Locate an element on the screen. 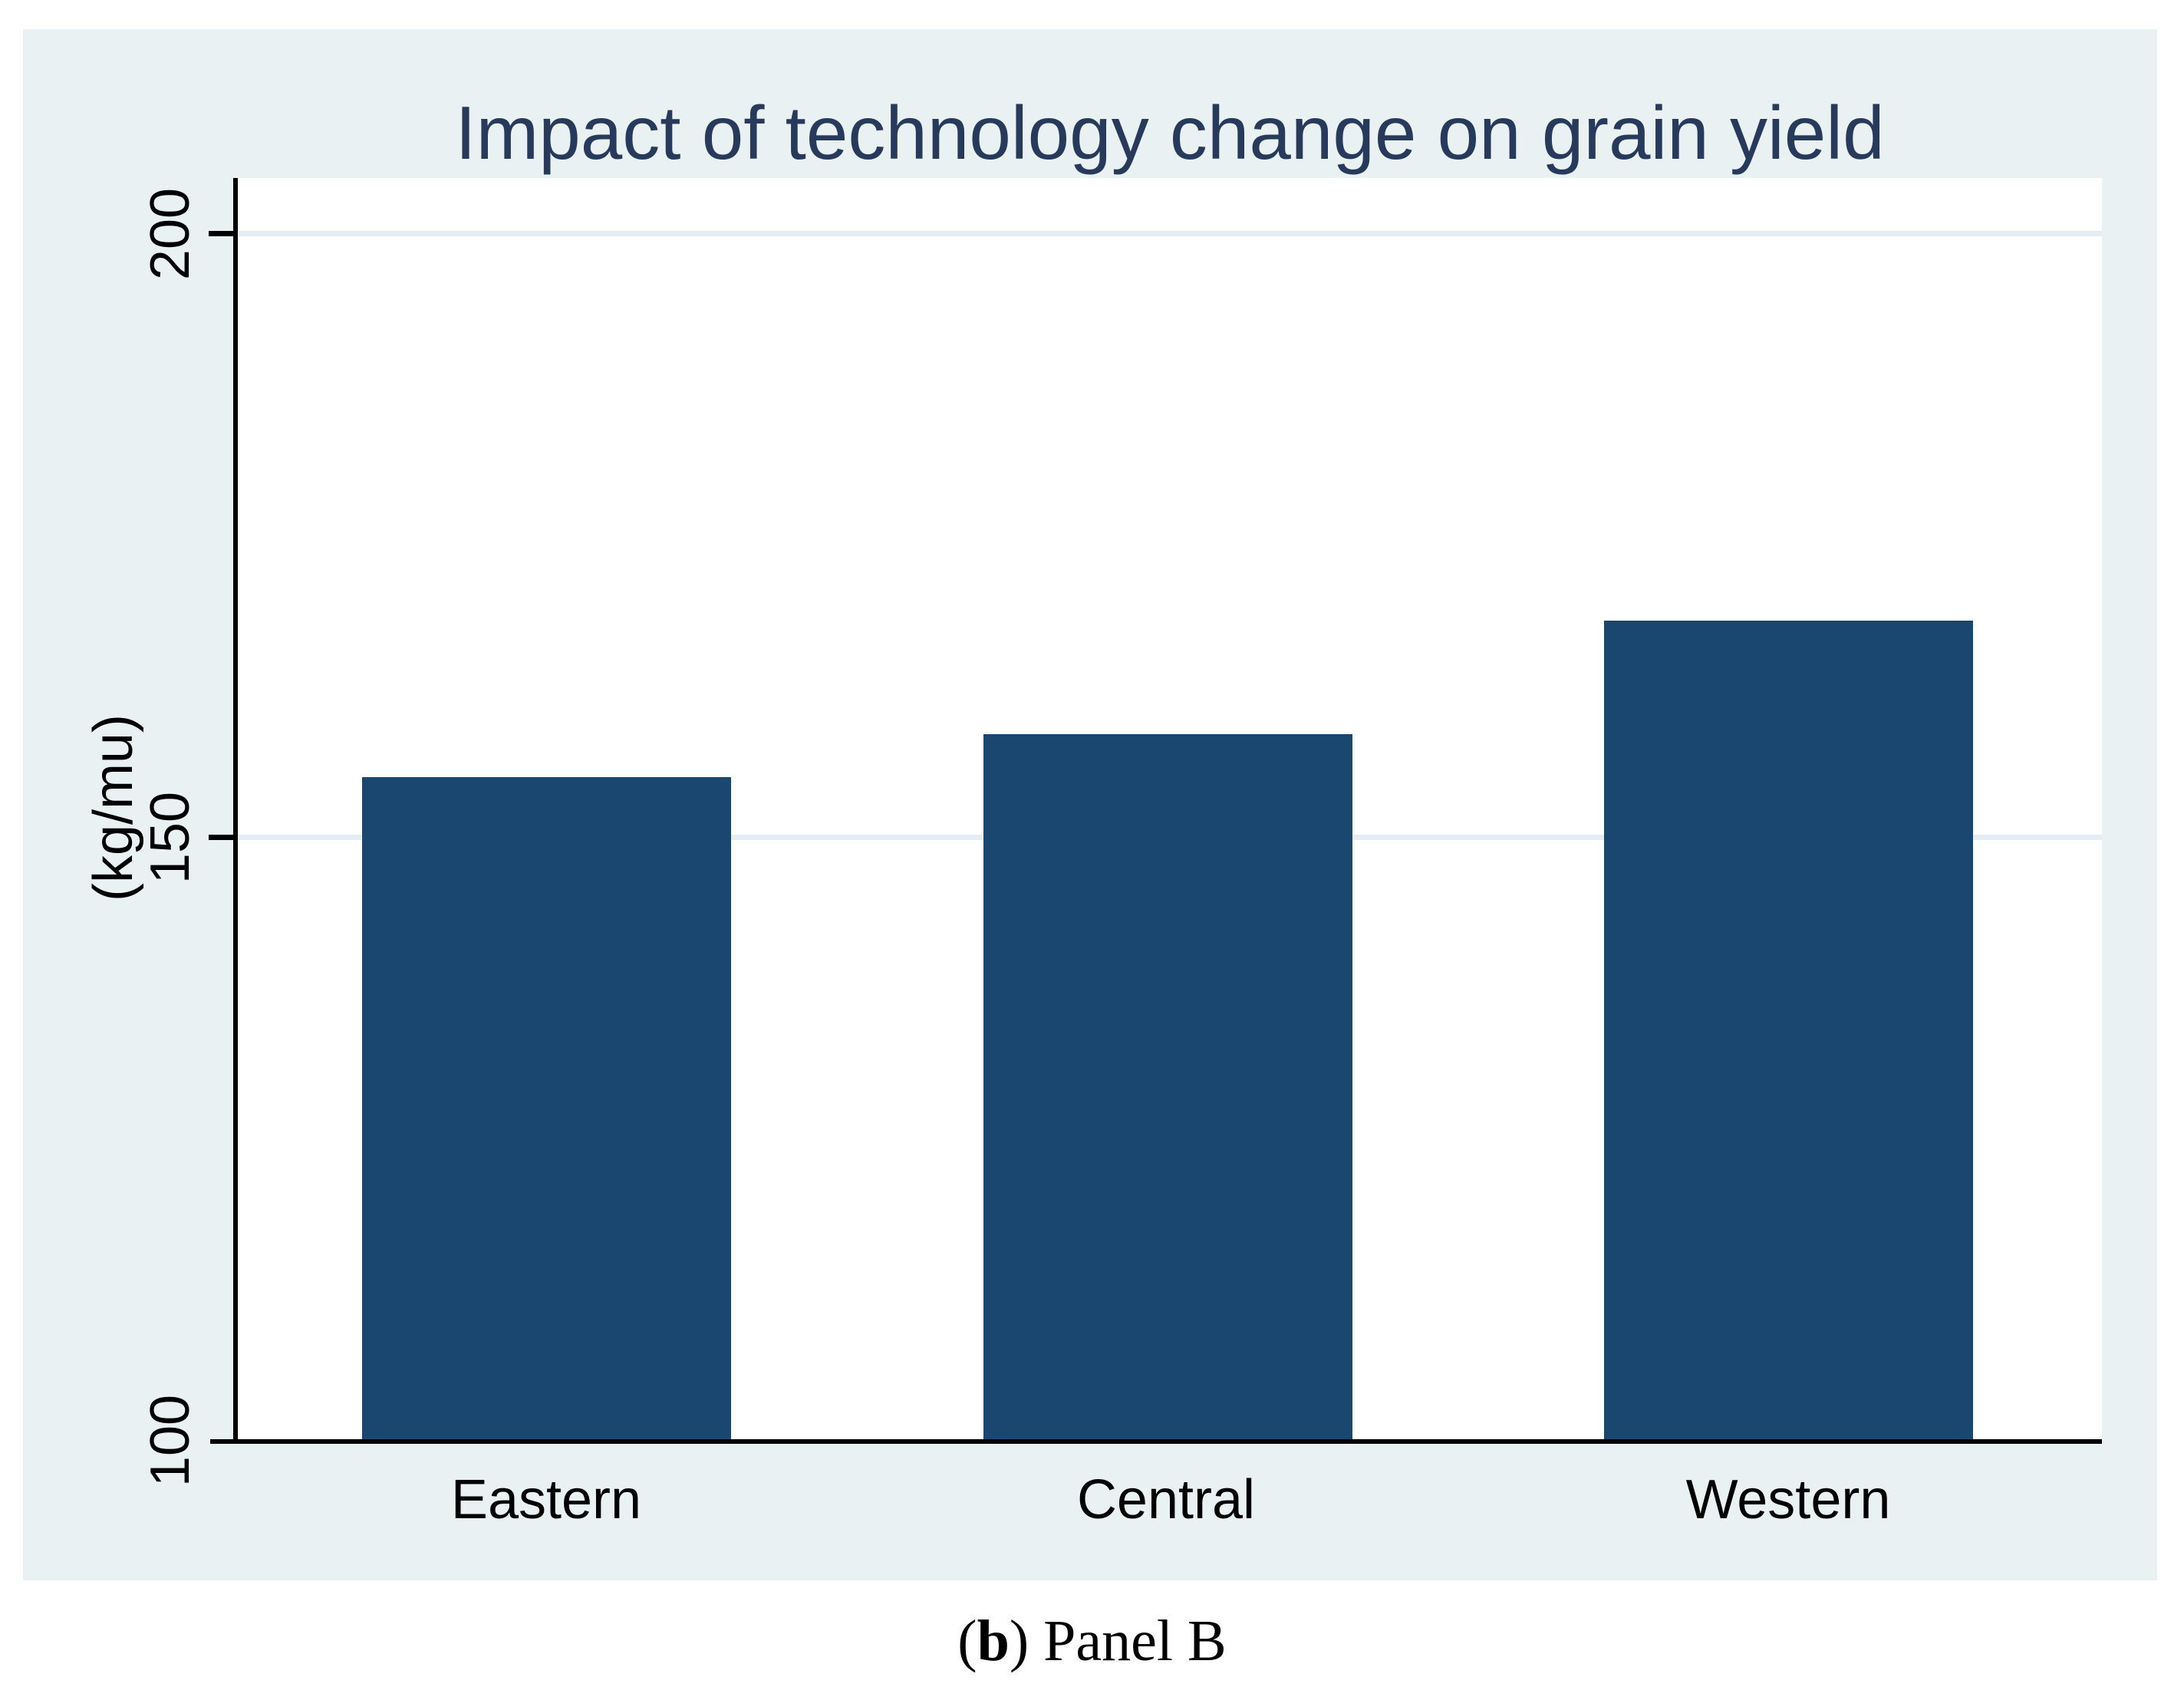 The width and height of the screenshot is (2184, 1687). bar-eastern is located at coordinates (546, 1109).